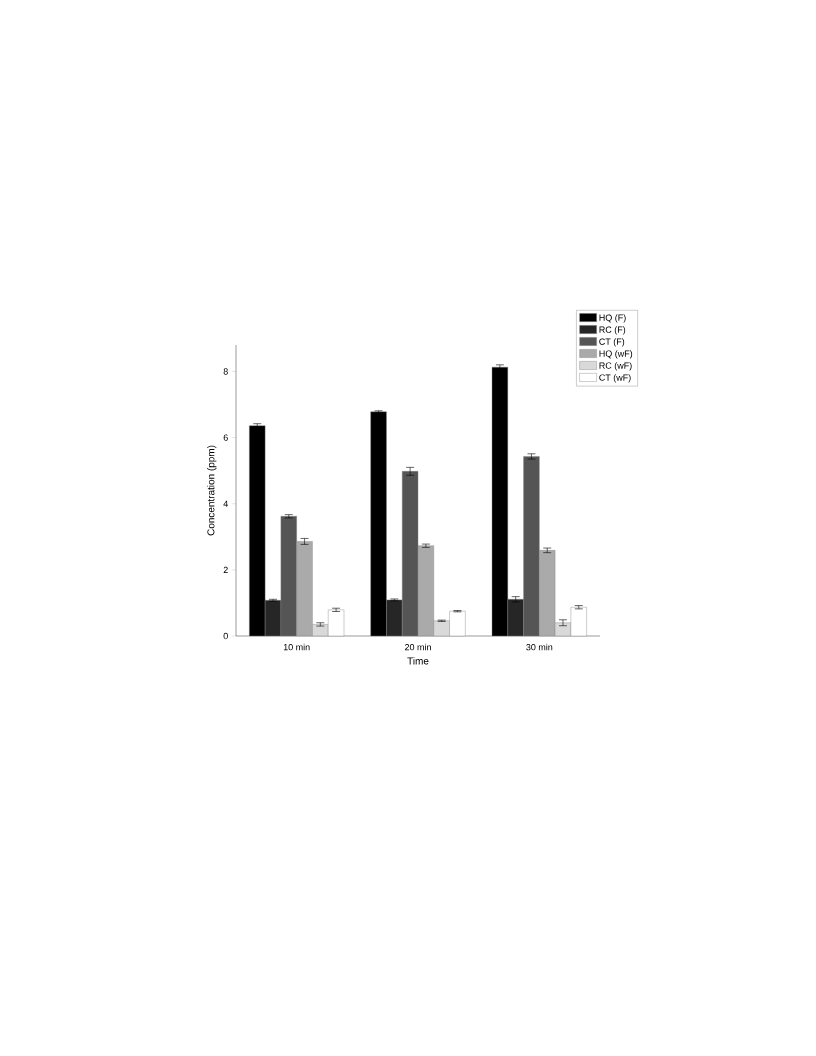  I want to click on x-tick-label: 30 min, so click(539, 647).